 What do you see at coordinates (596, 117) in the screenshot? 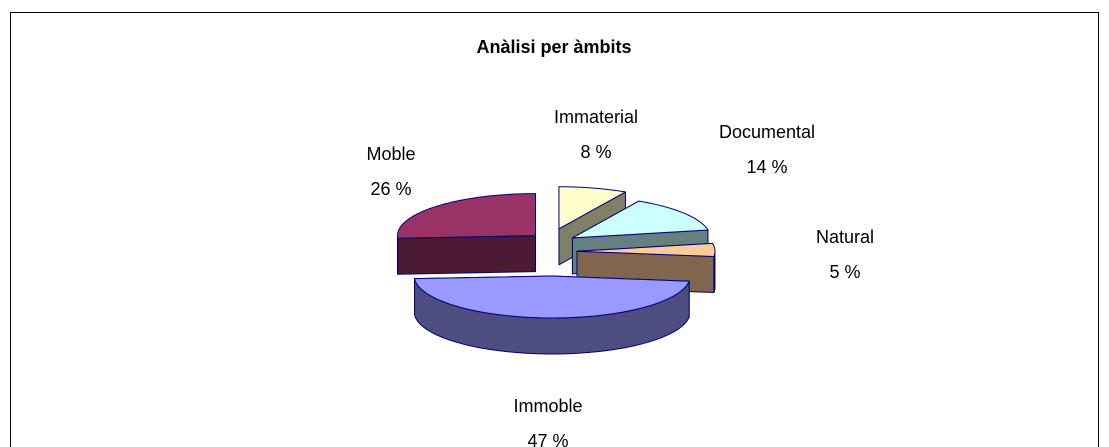
I see `category-label: Immaterial` at bounding box center [596, 117].